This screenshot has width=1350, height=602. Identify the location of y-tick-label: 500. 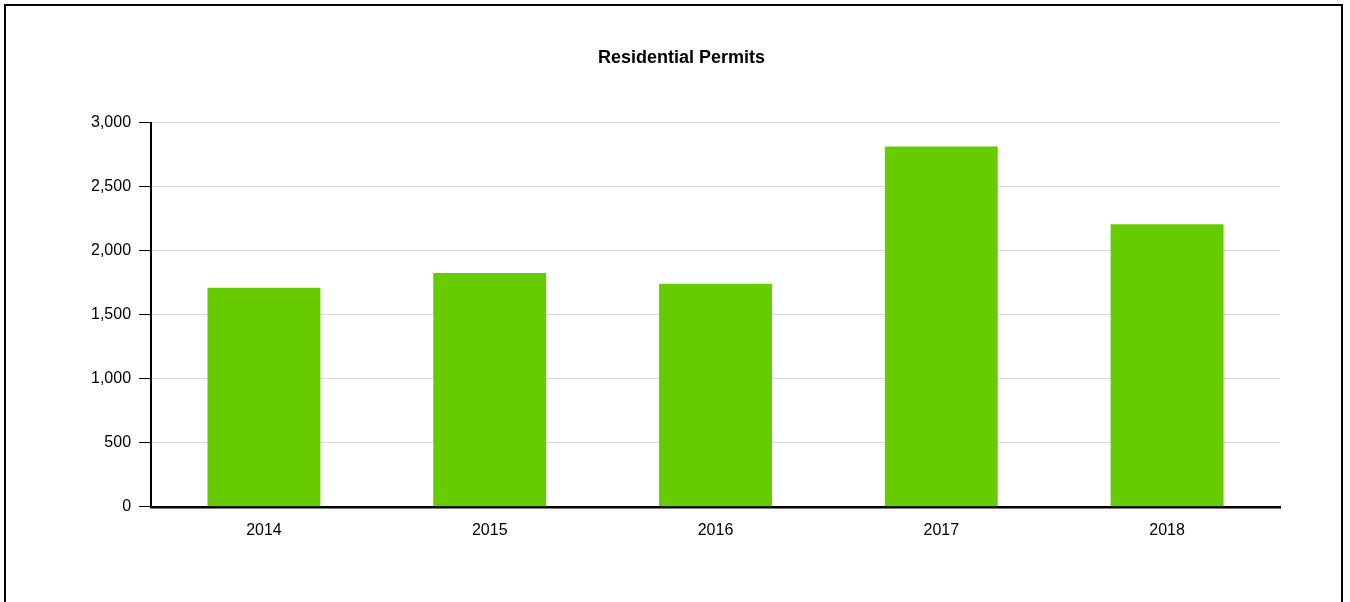
(118, 442).